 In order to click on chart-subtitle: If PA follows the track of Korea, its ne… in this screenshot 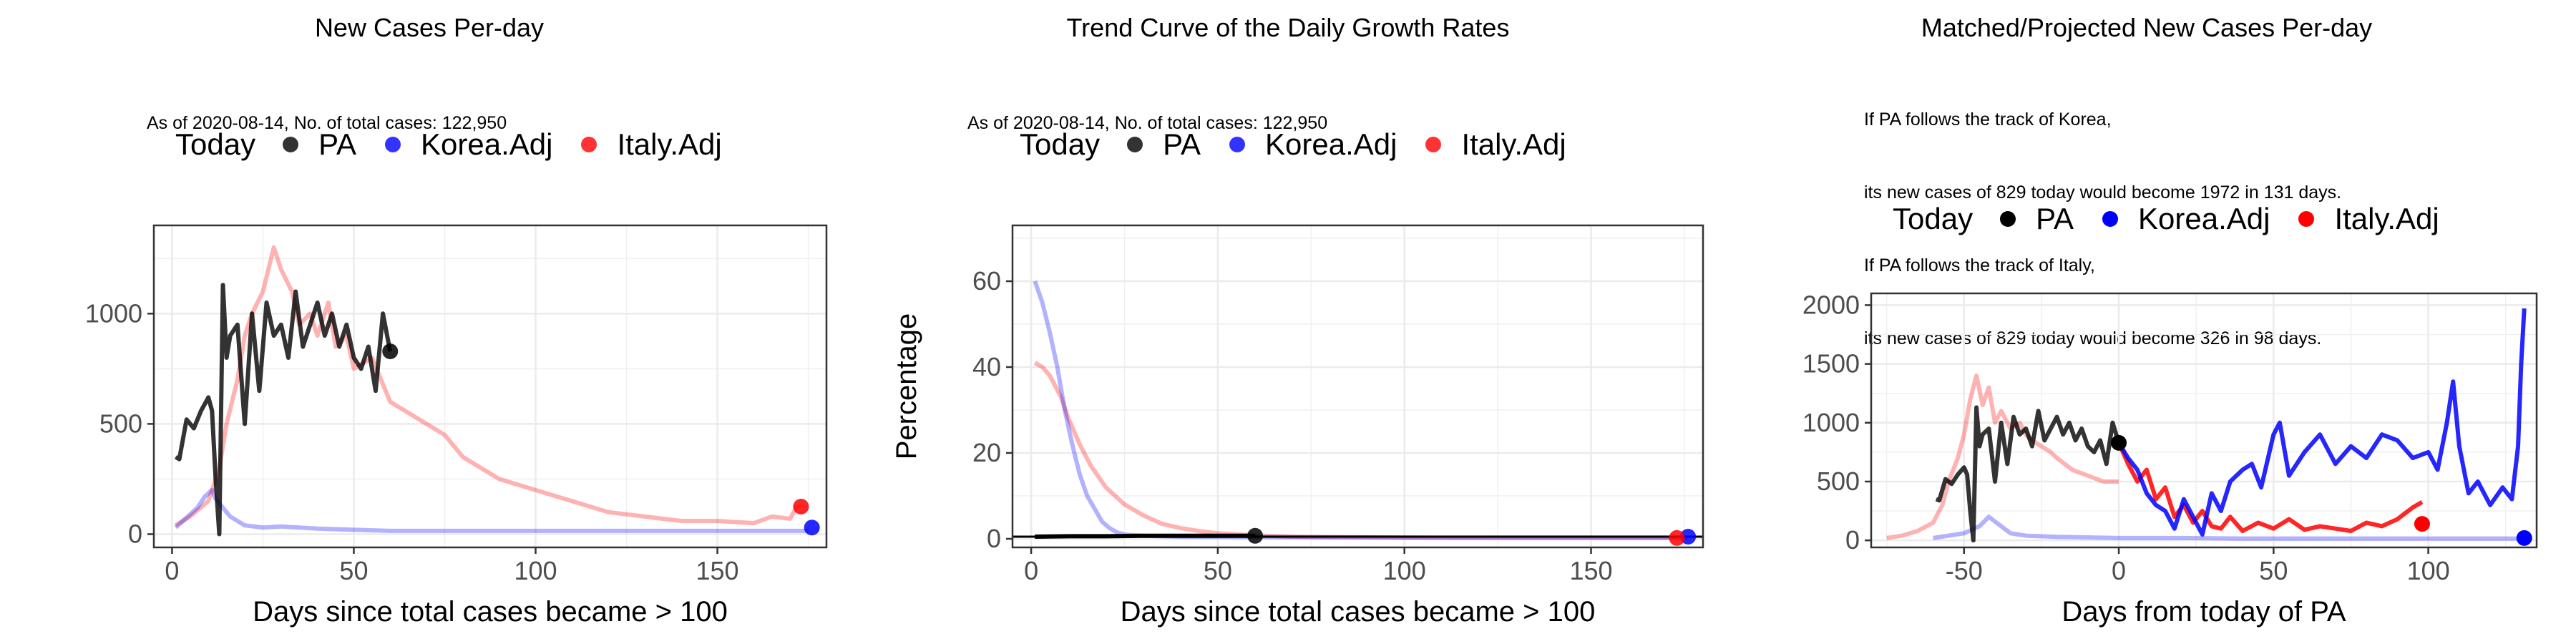, I will do `click(2102, 229)`.